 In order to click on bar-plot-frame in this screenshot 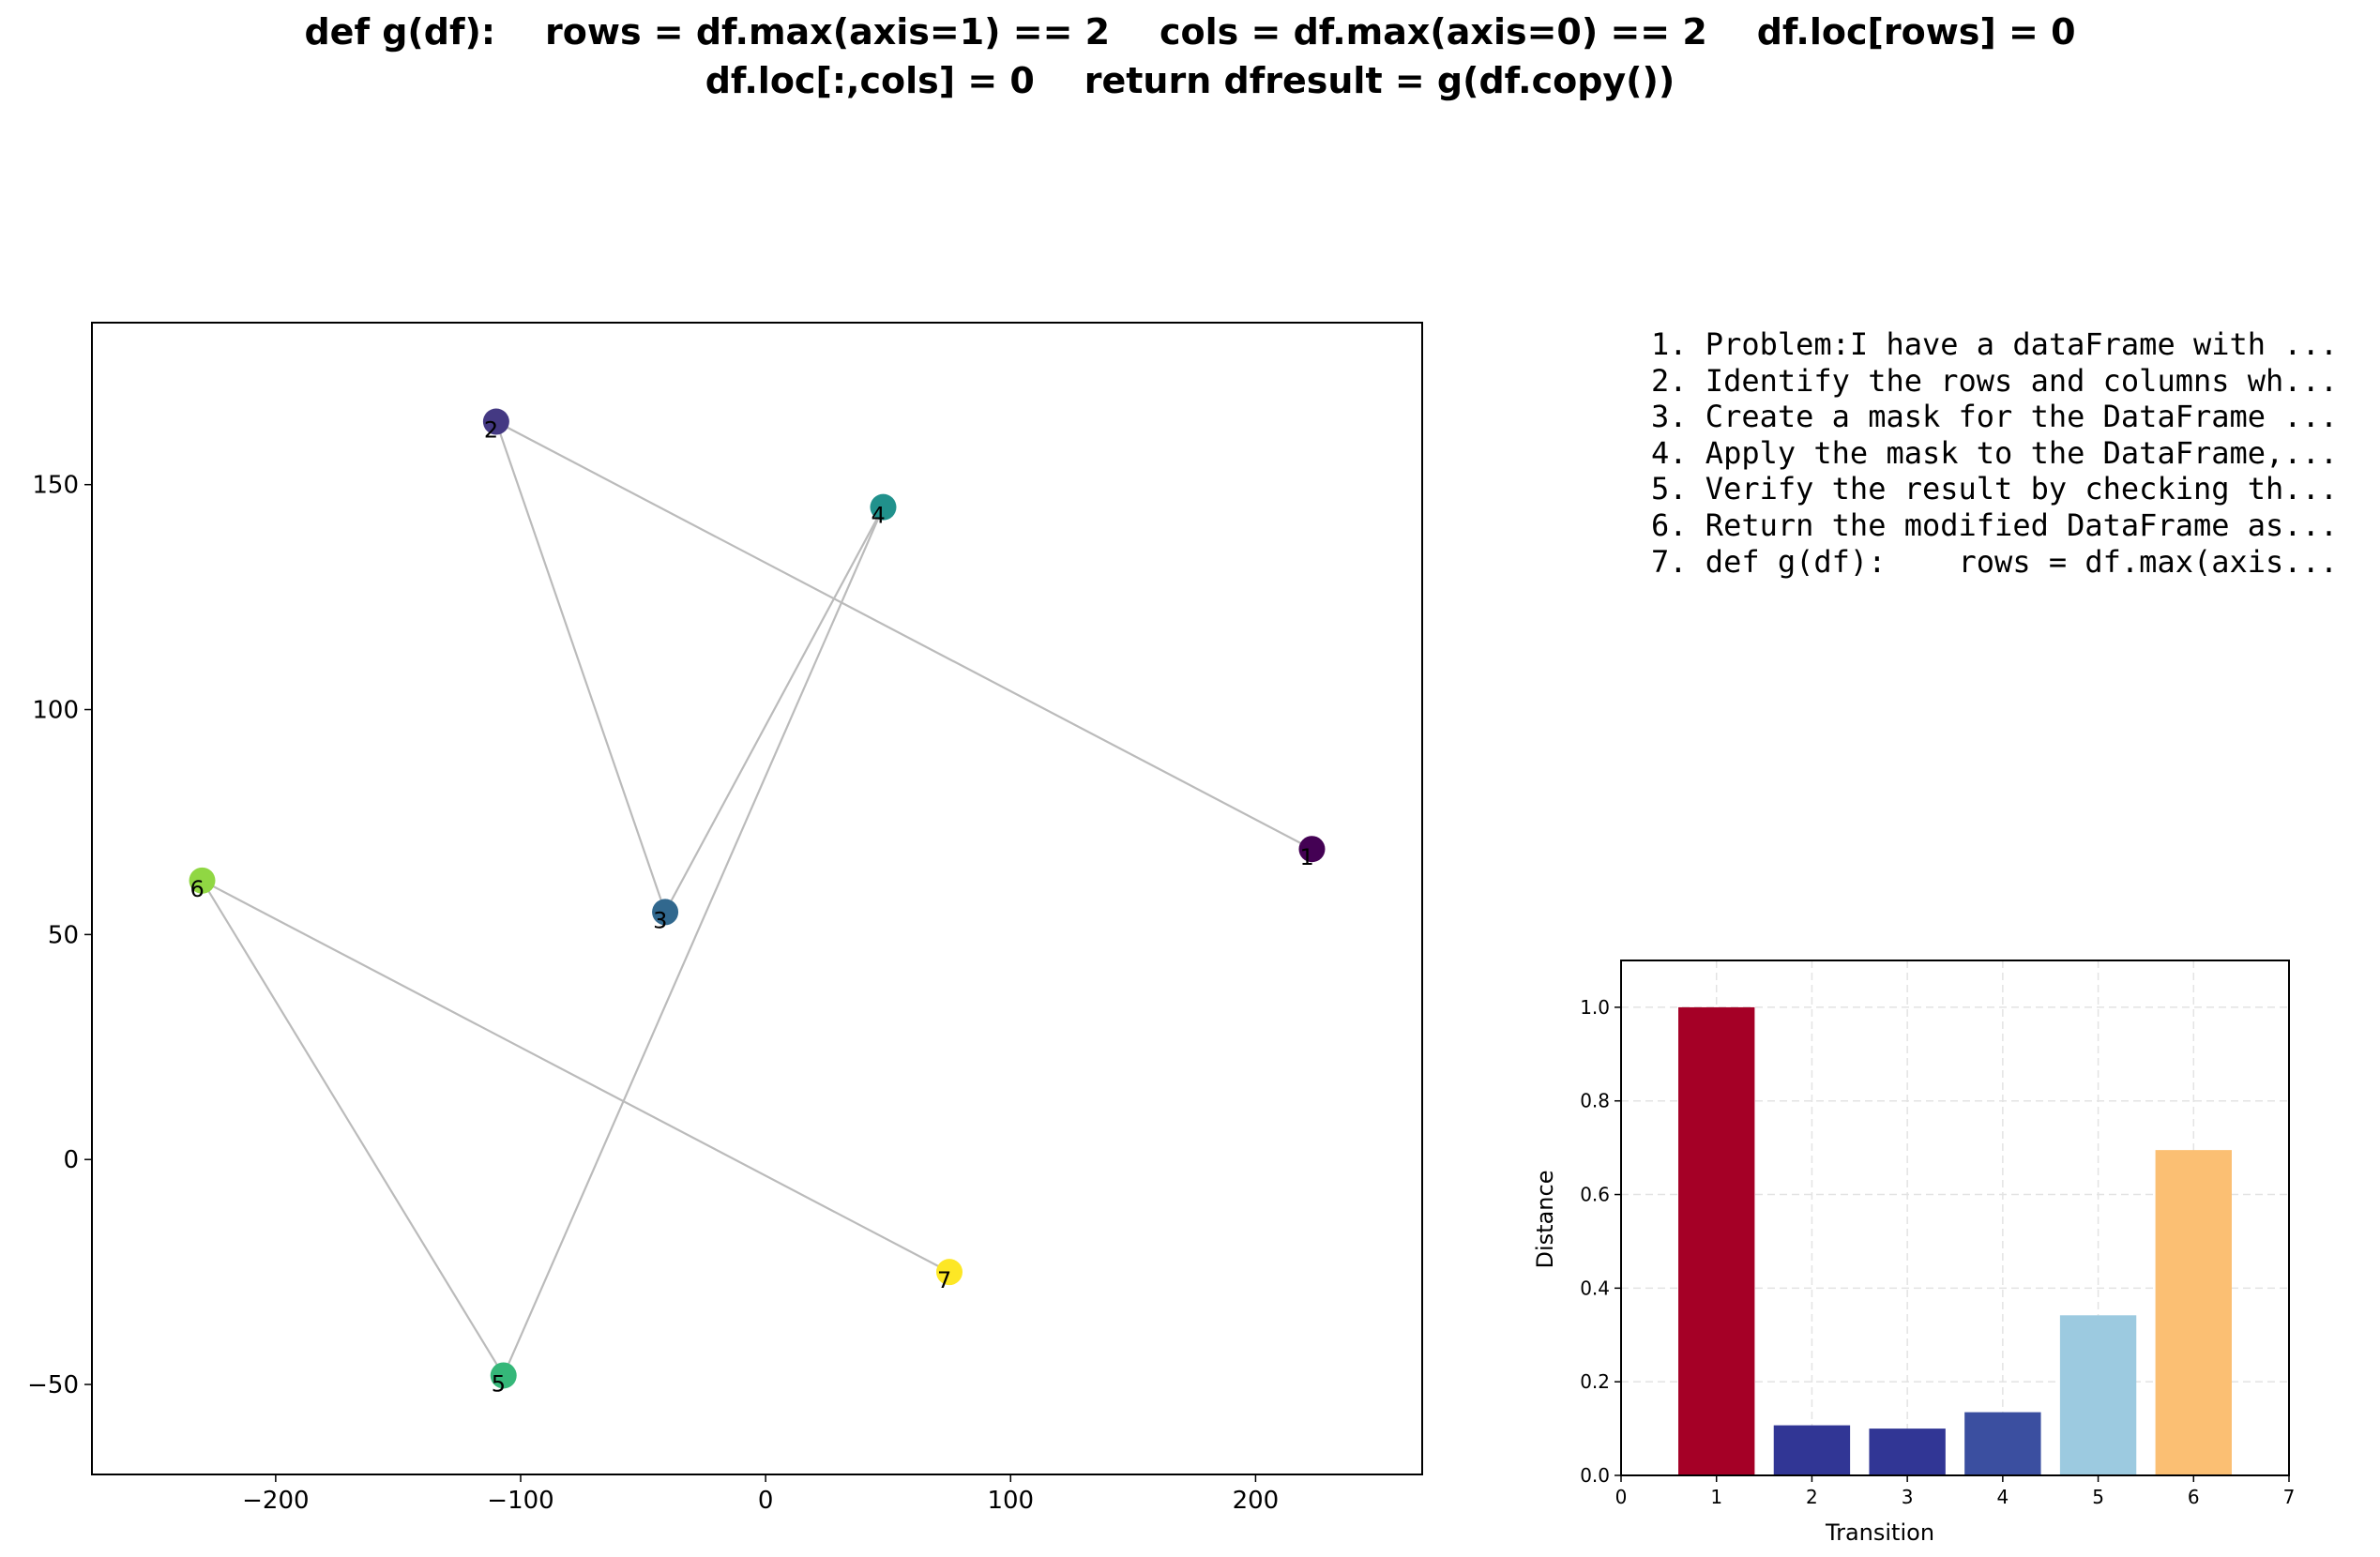, I will do `click(1955, 1218)`.